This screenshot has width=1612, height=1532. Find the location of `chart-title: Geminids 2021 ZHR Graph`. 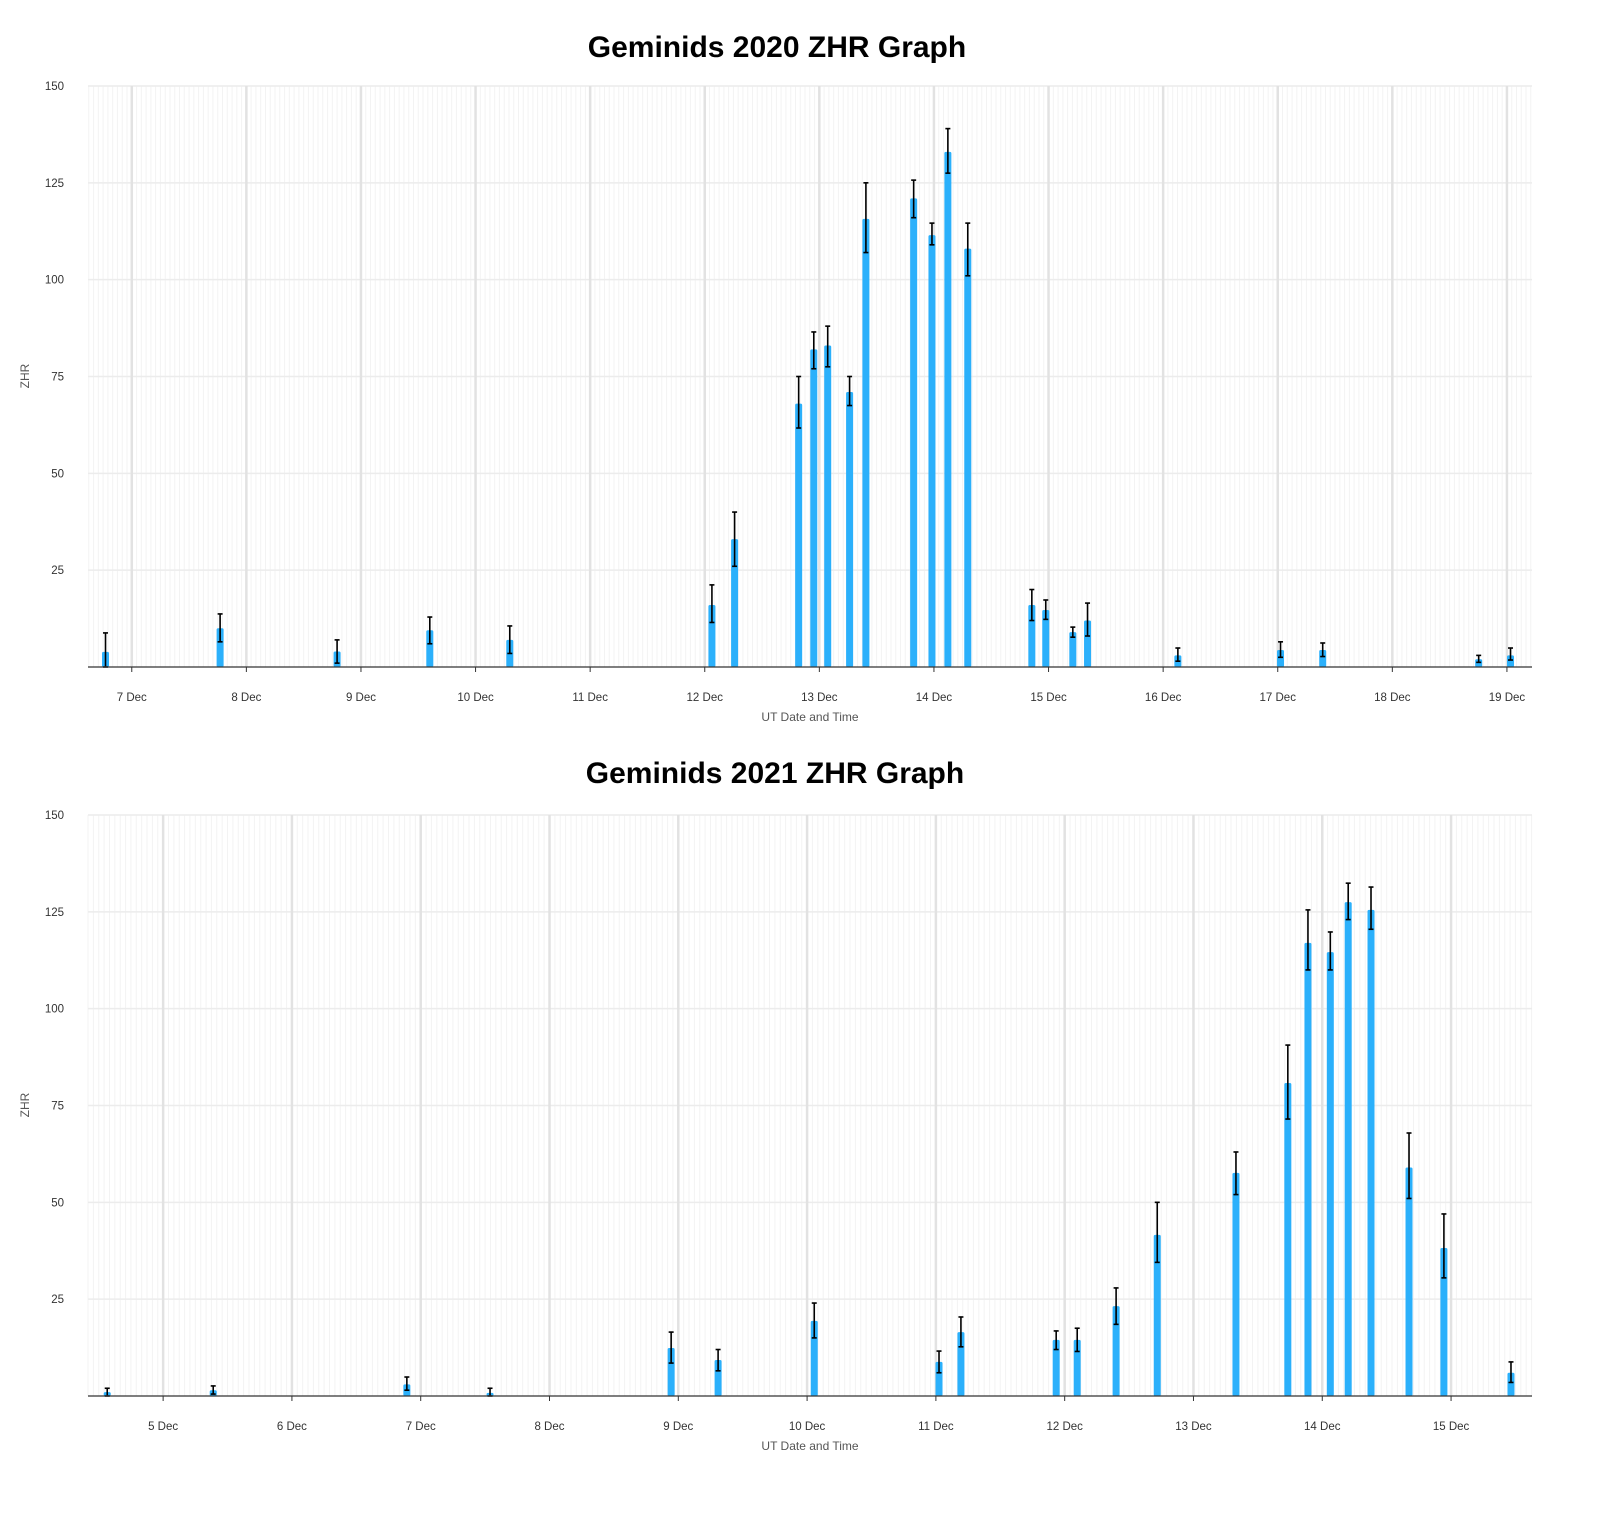

chart-title: Geminids 2021 ZHR Graph is located at coordinates (775, 773).